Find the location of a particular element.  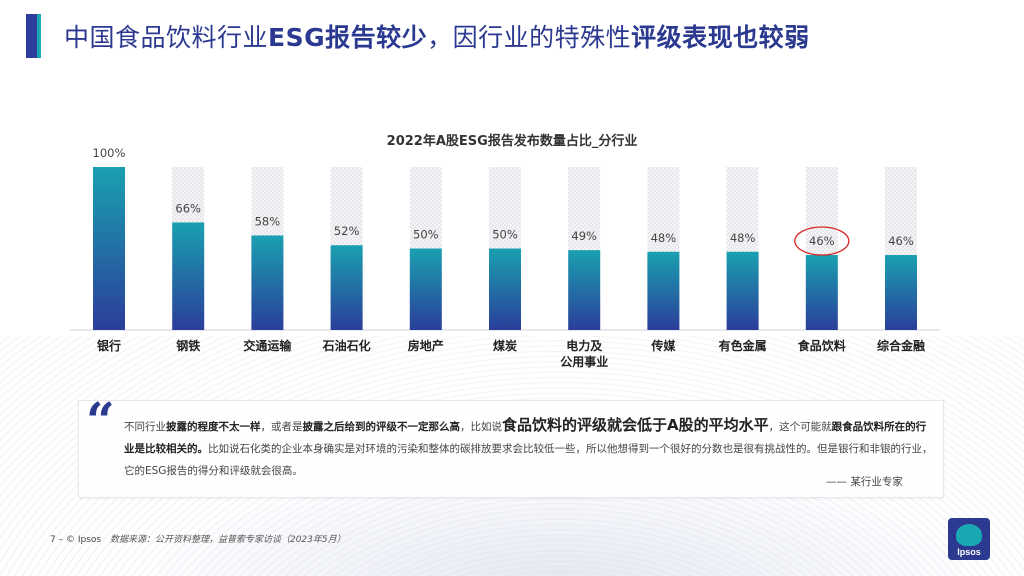

ipsos-logo: Ipsos is located at coordinates (969, 539).